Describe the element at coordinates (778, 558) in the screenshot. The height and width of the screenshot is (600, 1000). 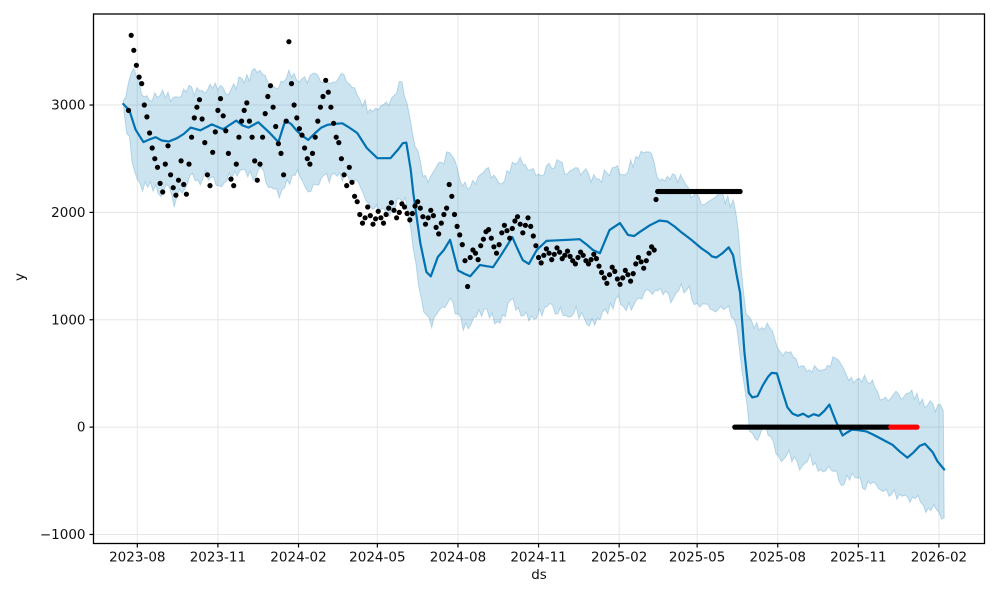
I see `x-tick-label: 2025-08` at that location.